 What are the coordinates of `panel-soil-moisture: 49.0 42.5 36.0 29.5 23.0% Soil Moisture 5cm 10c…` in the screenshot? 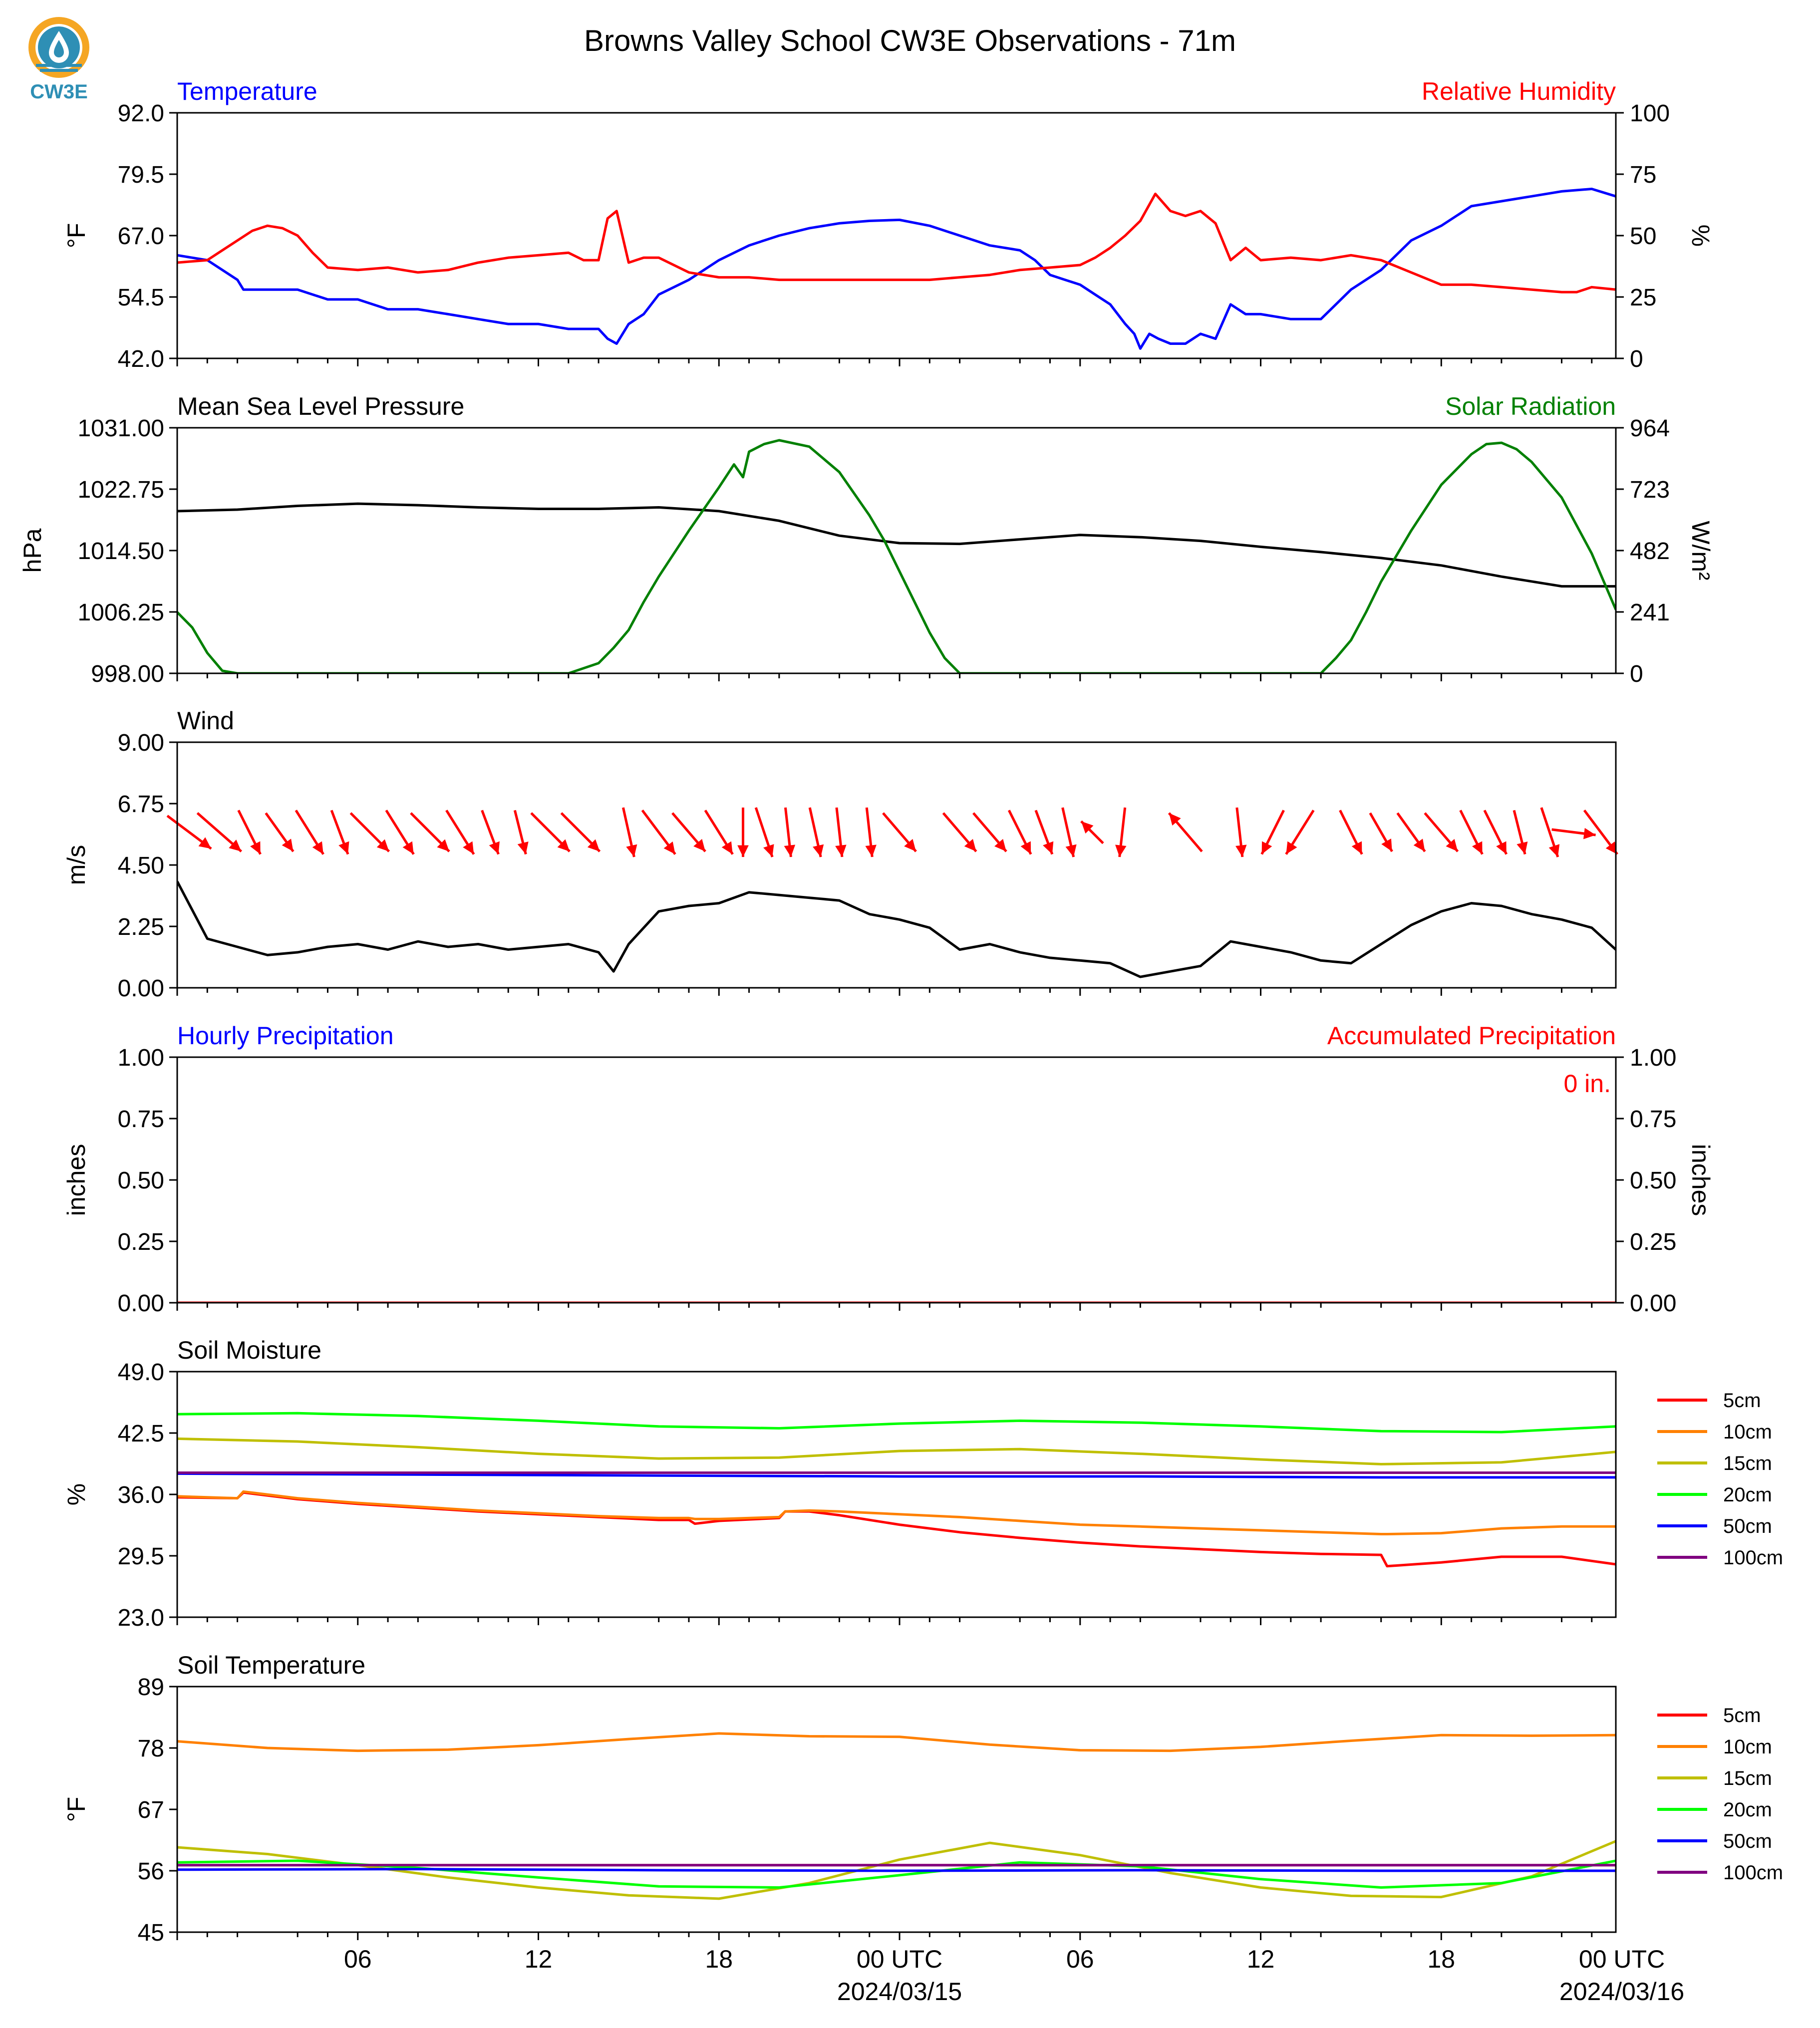 It's located at (922, 1483).